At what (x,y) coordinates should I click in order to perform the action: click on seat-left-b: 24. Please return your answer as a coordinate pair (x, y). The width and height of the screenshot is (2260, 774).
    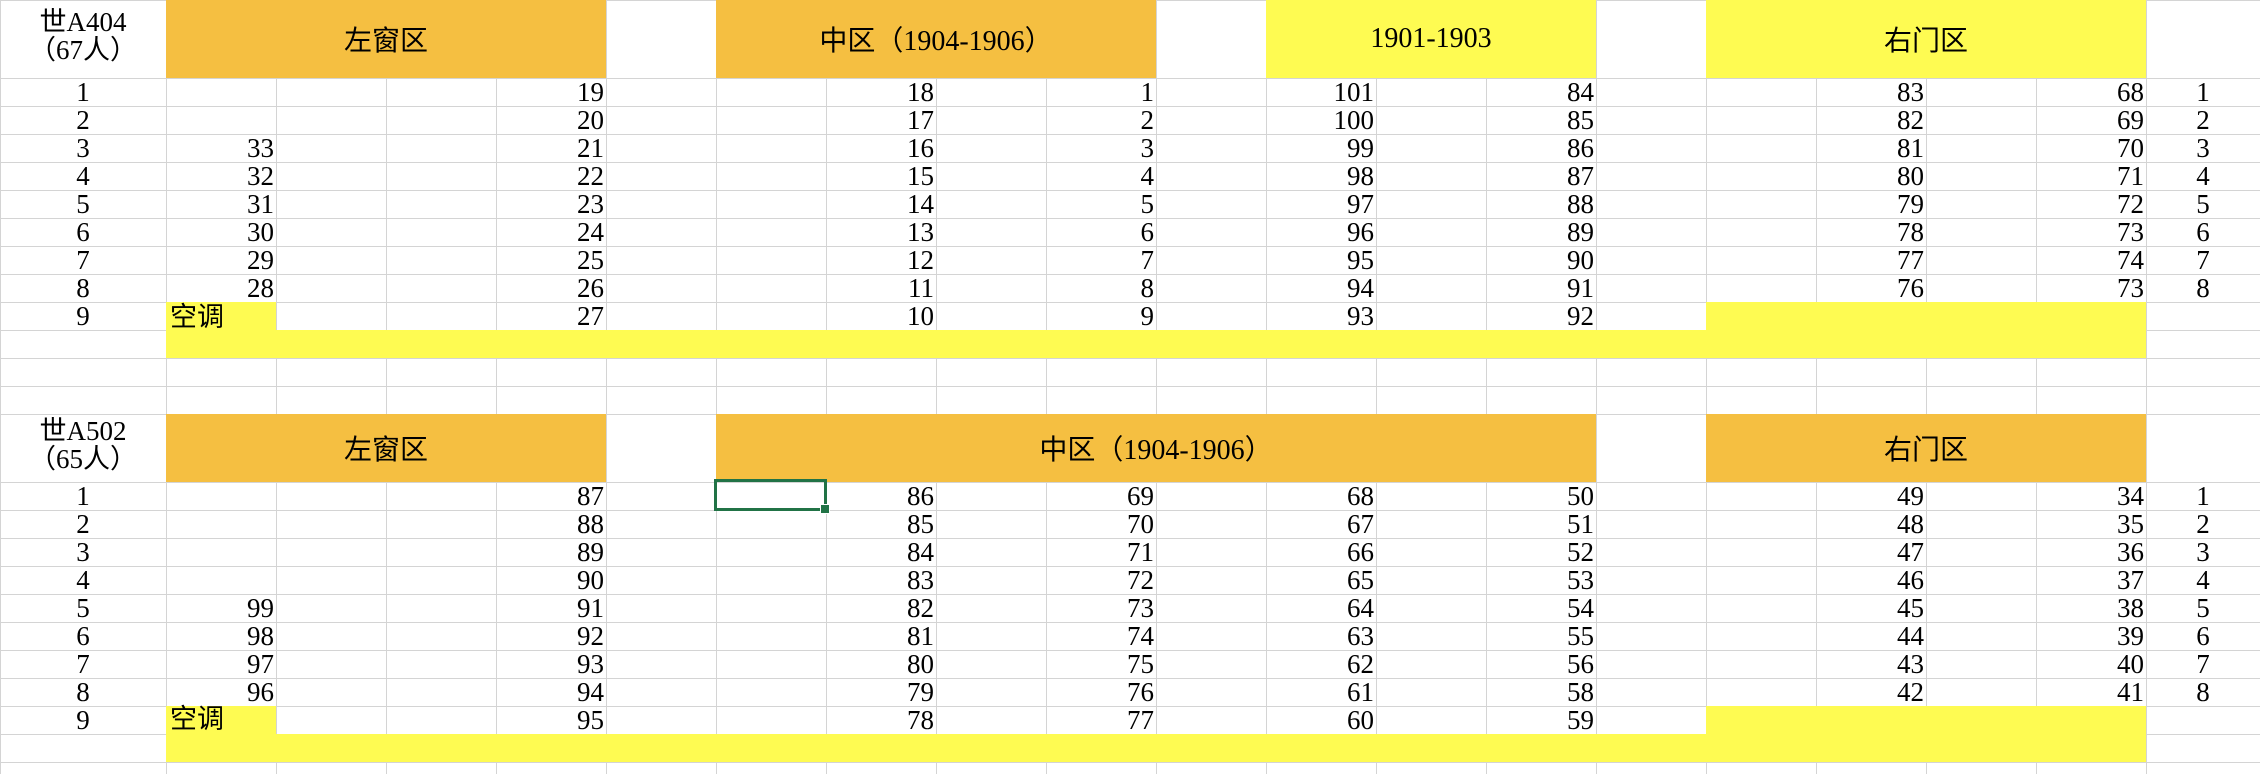
    Looking at the image, I should click on (590, 232).